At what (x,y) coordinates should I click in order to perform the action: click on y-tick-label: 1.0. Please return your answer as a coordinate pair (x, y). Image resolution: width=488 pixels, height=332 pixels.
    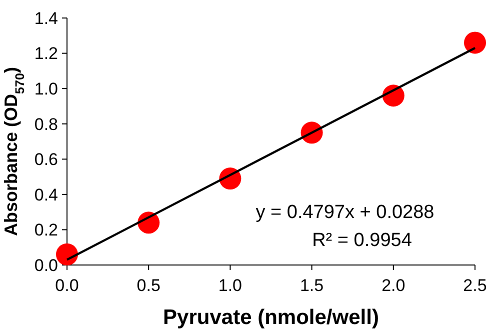
    Looking at the image, I should click on (46, 89).